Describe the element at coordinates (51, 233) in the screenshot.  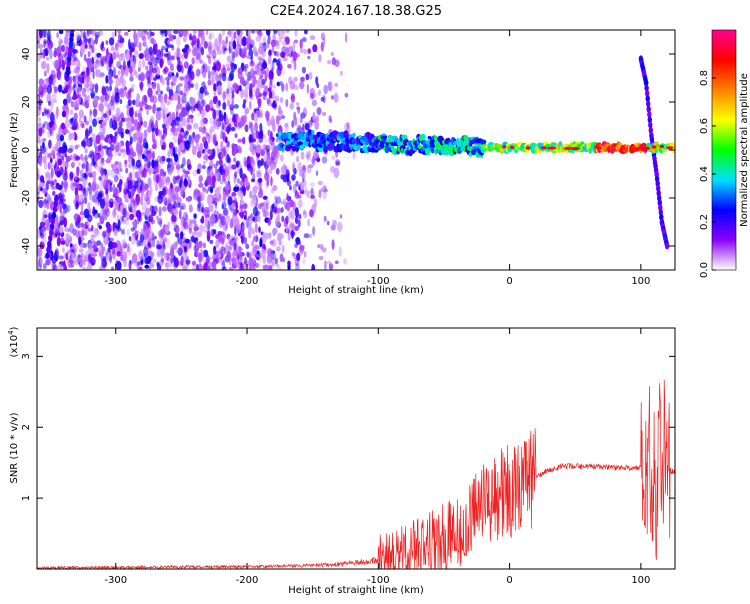
I see `heatmap-feature-cell` at that location.